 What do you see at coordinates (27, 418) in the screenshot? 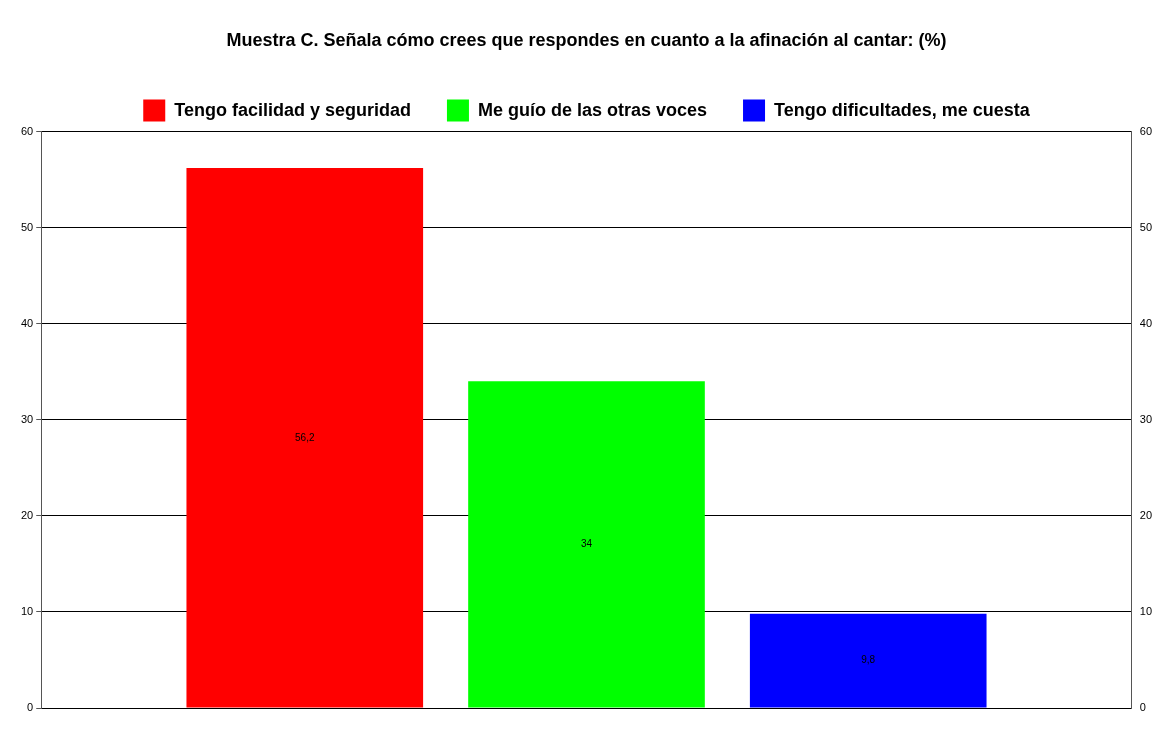
I see `y-tick-label: 30` at bounding box center [27, 418].